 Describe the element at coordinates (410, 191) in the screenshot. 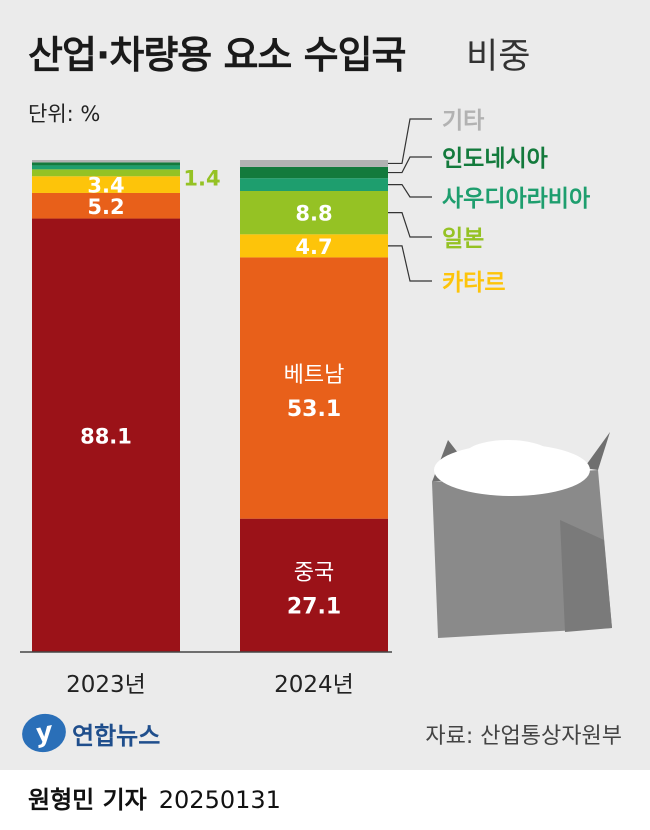

I see `legend-leader-saudi` at that location.